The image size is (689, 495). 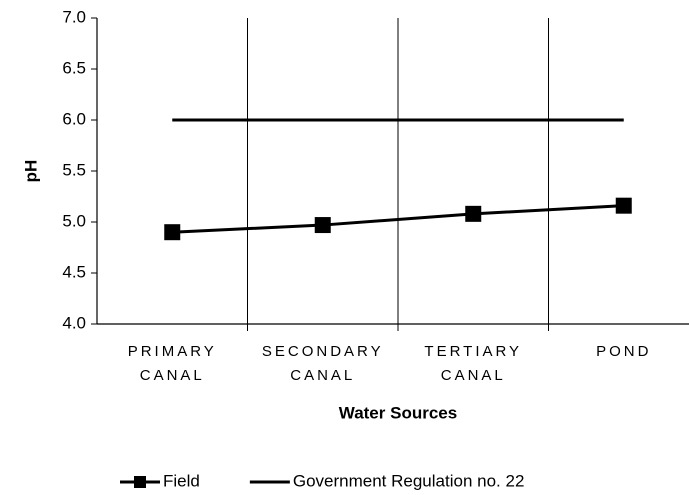 What do you see at coordinates (30, 171) in the screenshot?
I see `y-axis-label: pH` at bounding box center [30, 171].